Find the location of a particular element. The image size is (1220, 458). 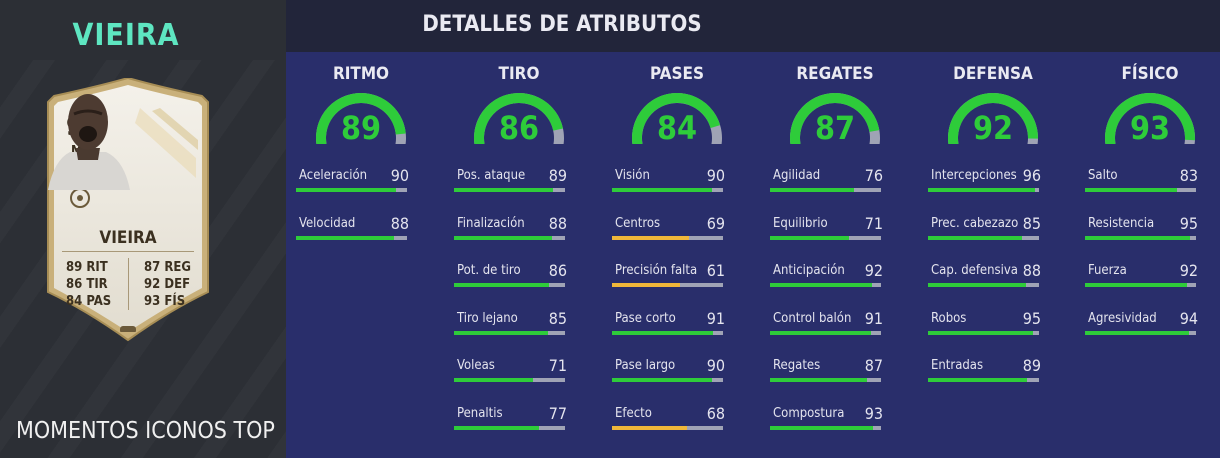

card-stat-label: TIR is located at coordinates (97, 284).